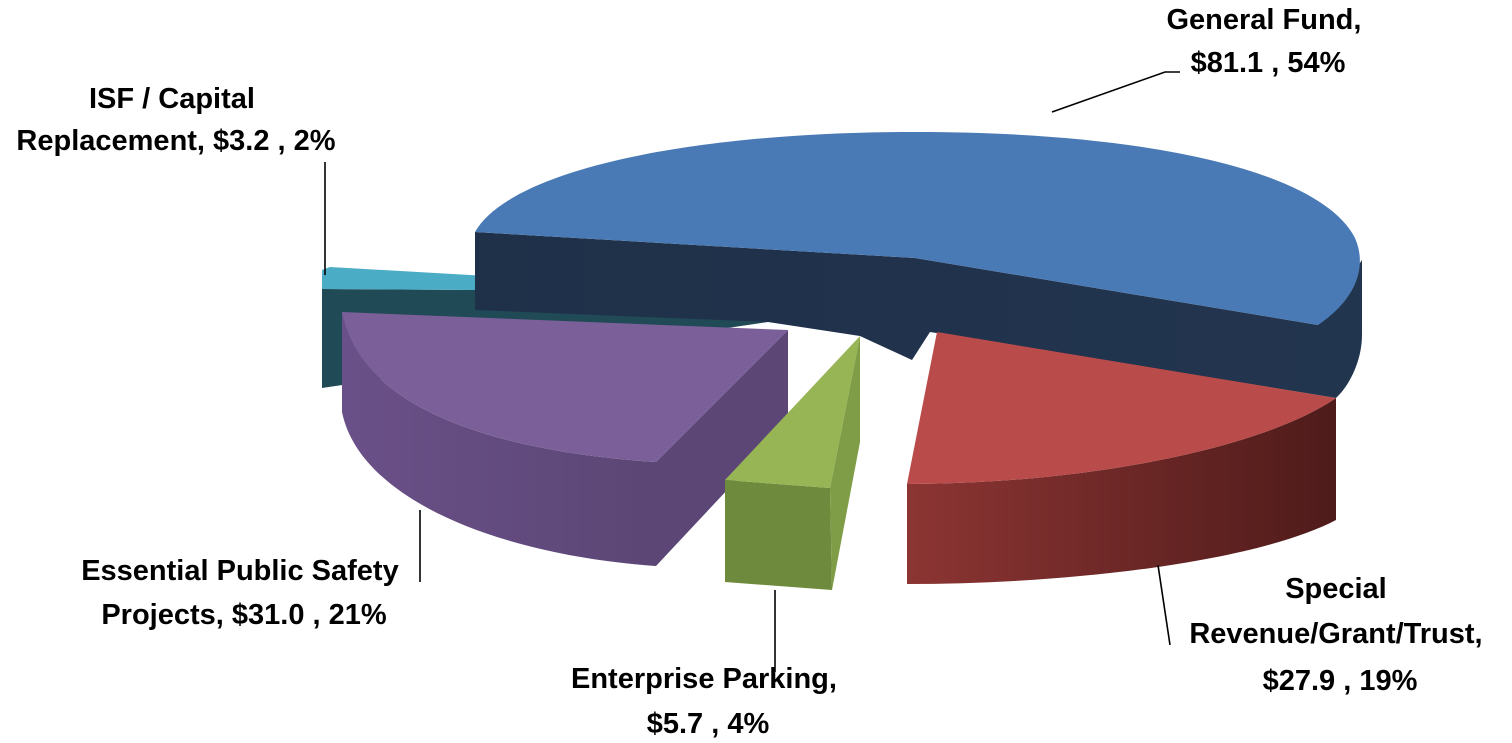 This screenshot has height=743, width=1512. What do you see at coordinates (240, 571) in the screenshot?
I see `label-public-safety-line1: Essential Public Safety` at bounding box center [240, 571].